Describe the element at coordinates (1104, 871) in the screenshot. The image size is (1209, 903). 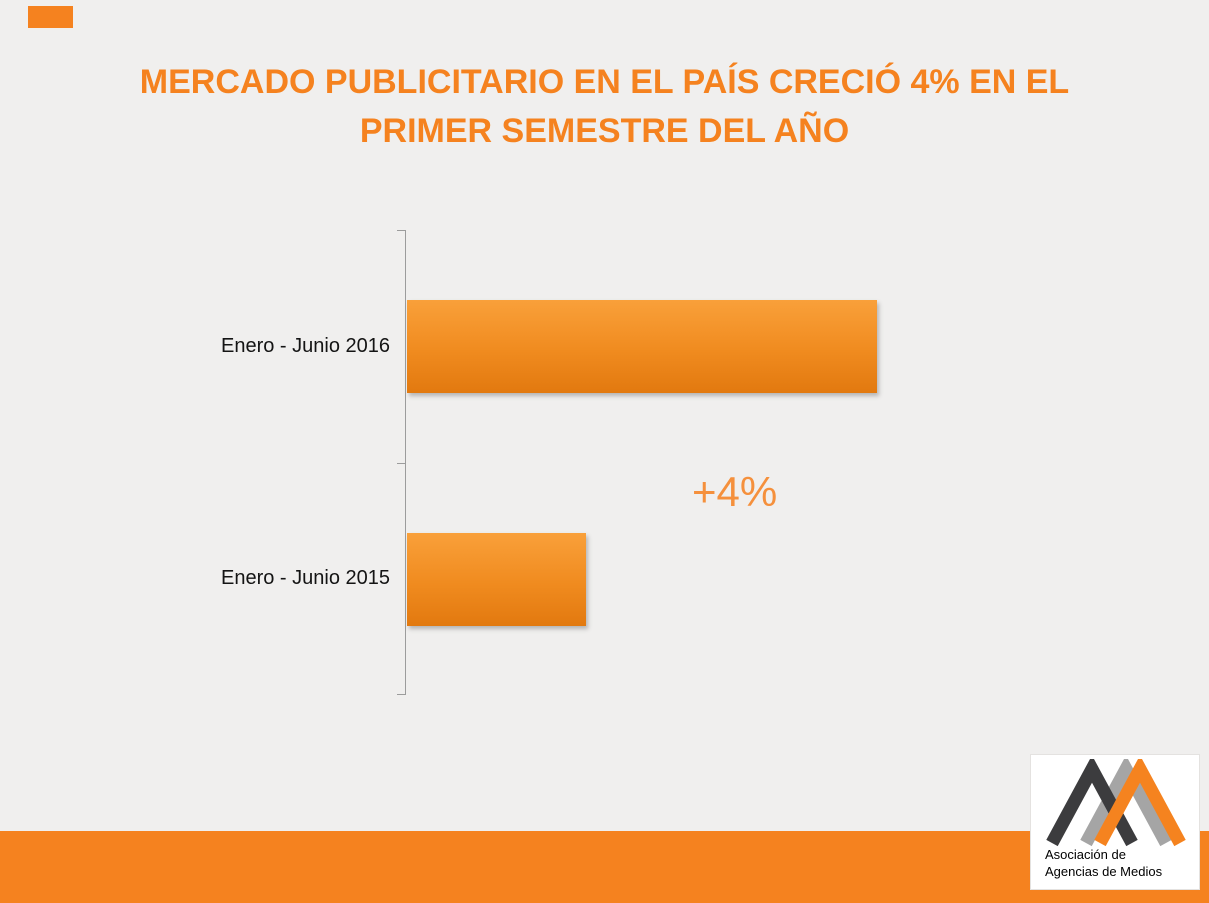
I see `logo-caption-line2: Agencias de Medios` at that location.